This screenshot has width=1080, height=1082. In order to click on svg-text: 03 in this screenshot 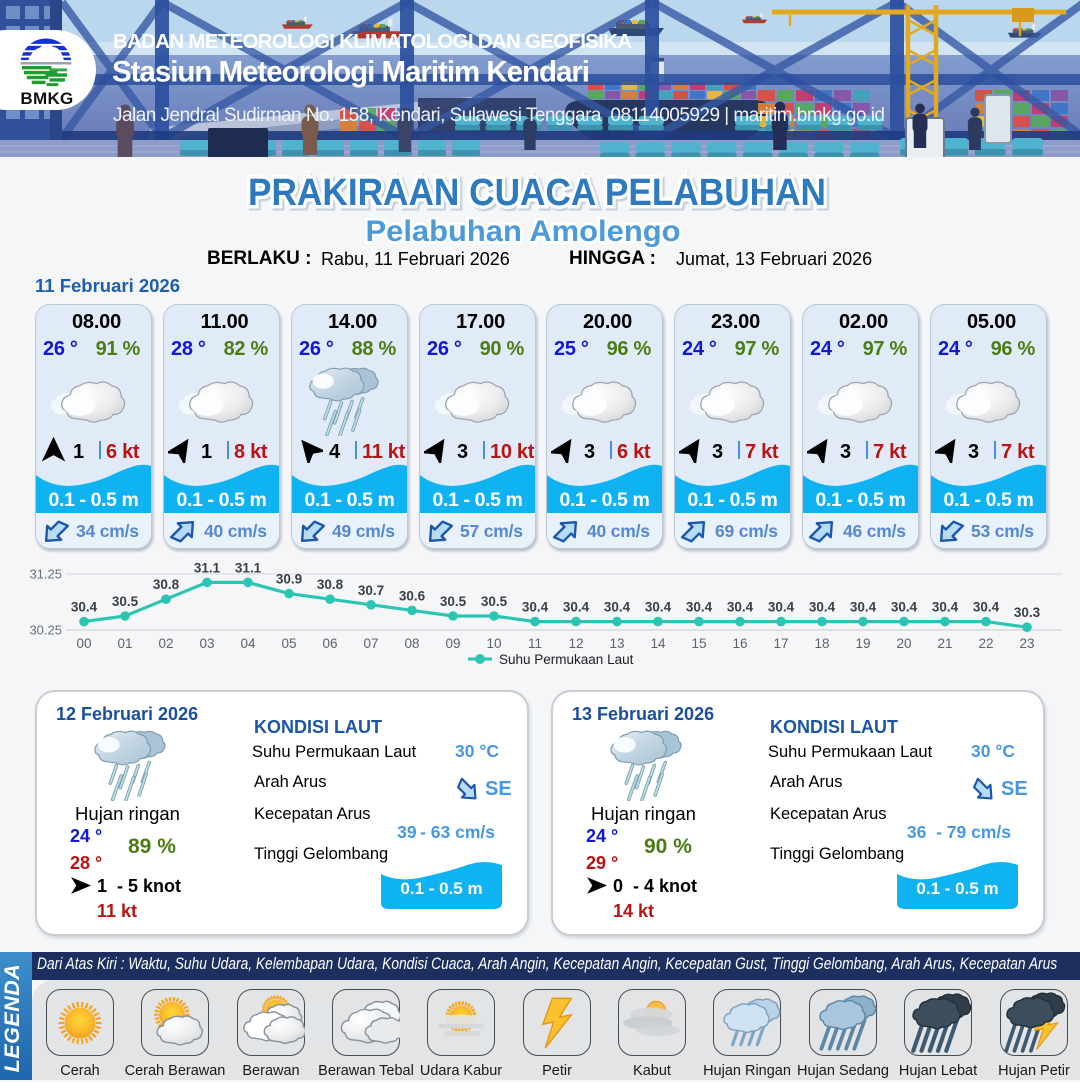, I will do `click(206, 643)`.